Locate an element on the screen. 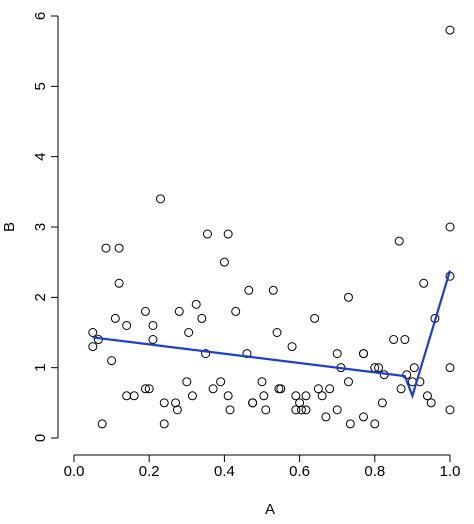 The width and height of the screenshot is (474, 524). x-axis-label: A is located at coordinates (270, 509).